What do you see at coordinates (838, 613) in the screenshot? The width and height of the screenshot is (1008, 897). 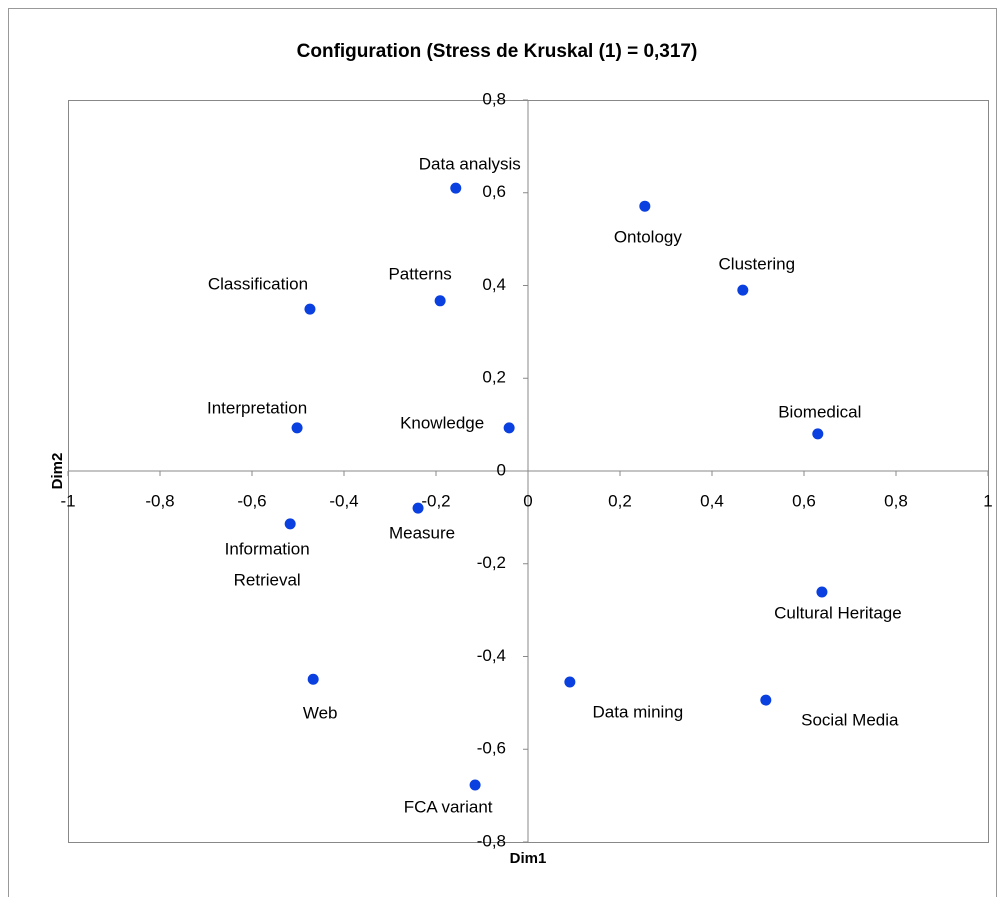 I see `point-label: Cultural Heritage` at bounding box center [838, 613].